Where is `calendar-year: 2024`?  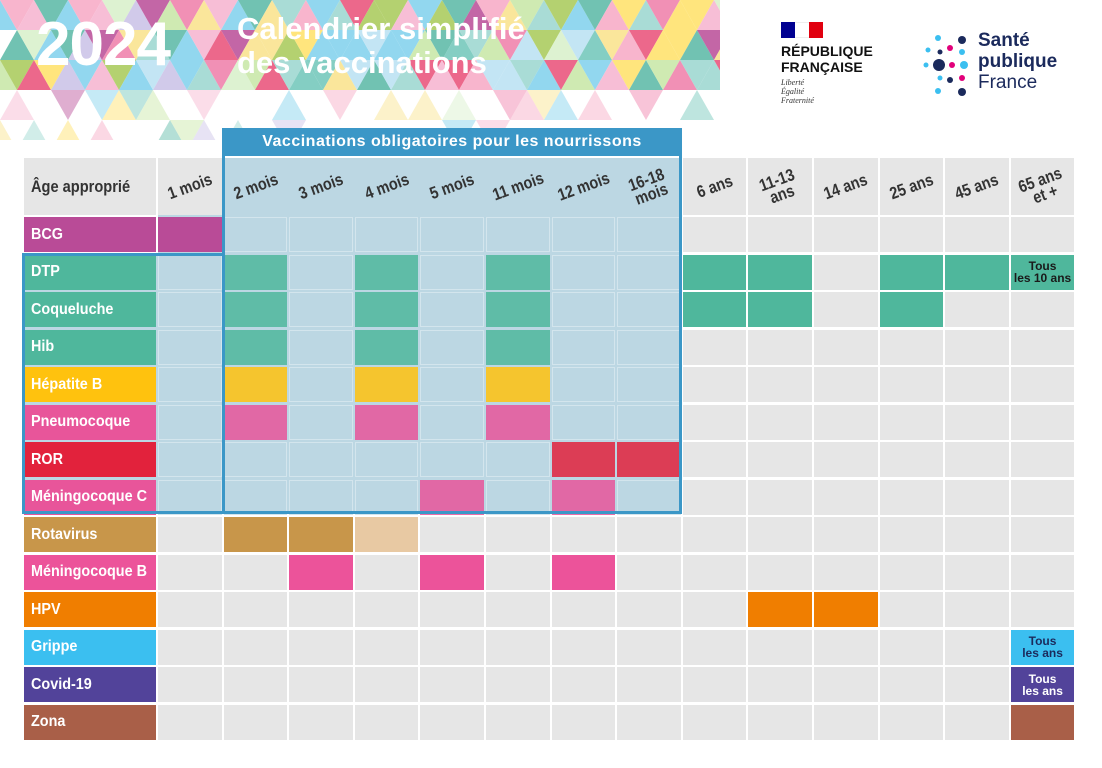 calendar-year: 2024 is located at coordinates (103, 44).